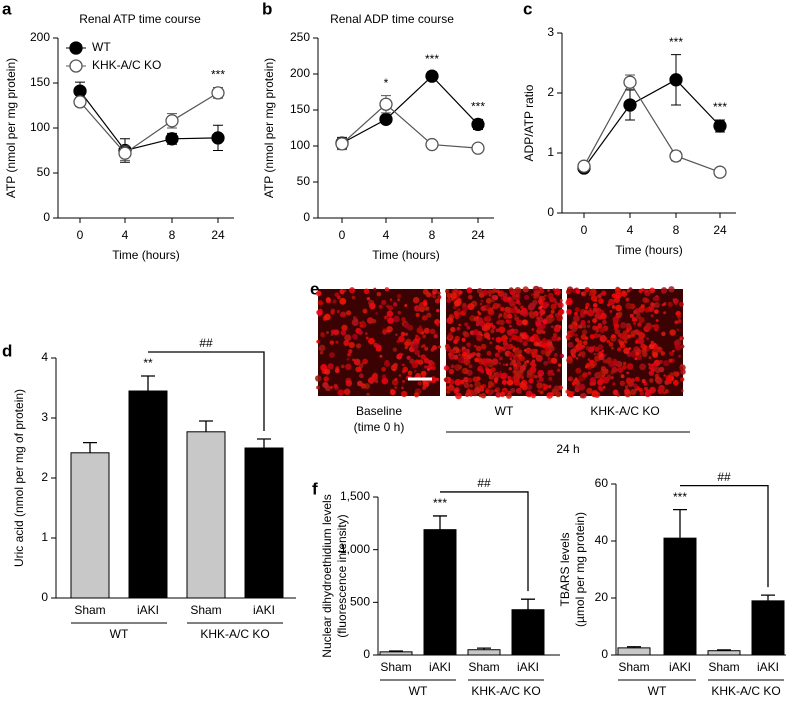 The image size is (788, 701). What do you see at coordinates (379, 411) in the screenshot?
I see `image-label: Baseline` at bounding box center [379, 411].